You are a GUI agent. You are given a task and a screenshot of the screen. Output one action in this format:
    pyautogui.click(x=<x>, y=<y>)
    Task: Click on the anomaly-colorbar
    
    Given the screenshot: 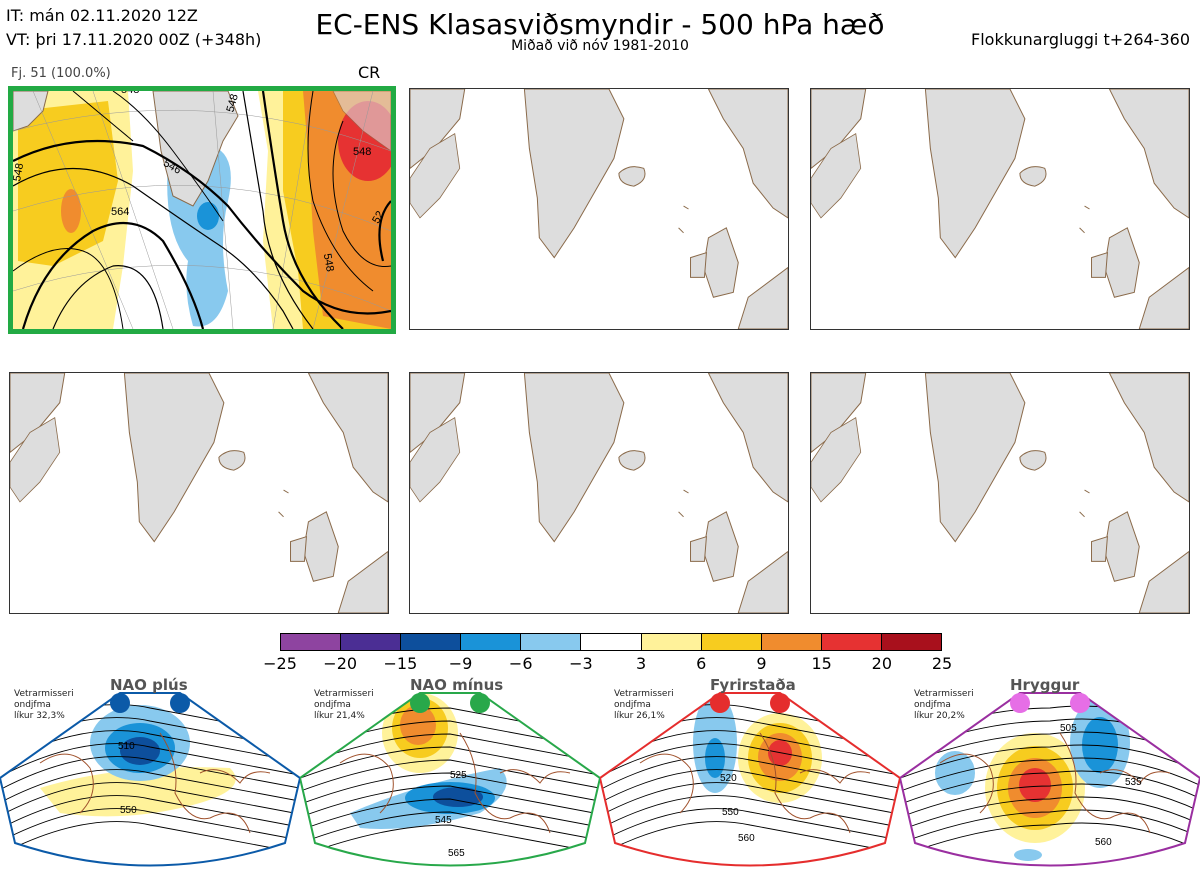 What is the action you would take?
    pyautogui.click(x=611, y=642)
    